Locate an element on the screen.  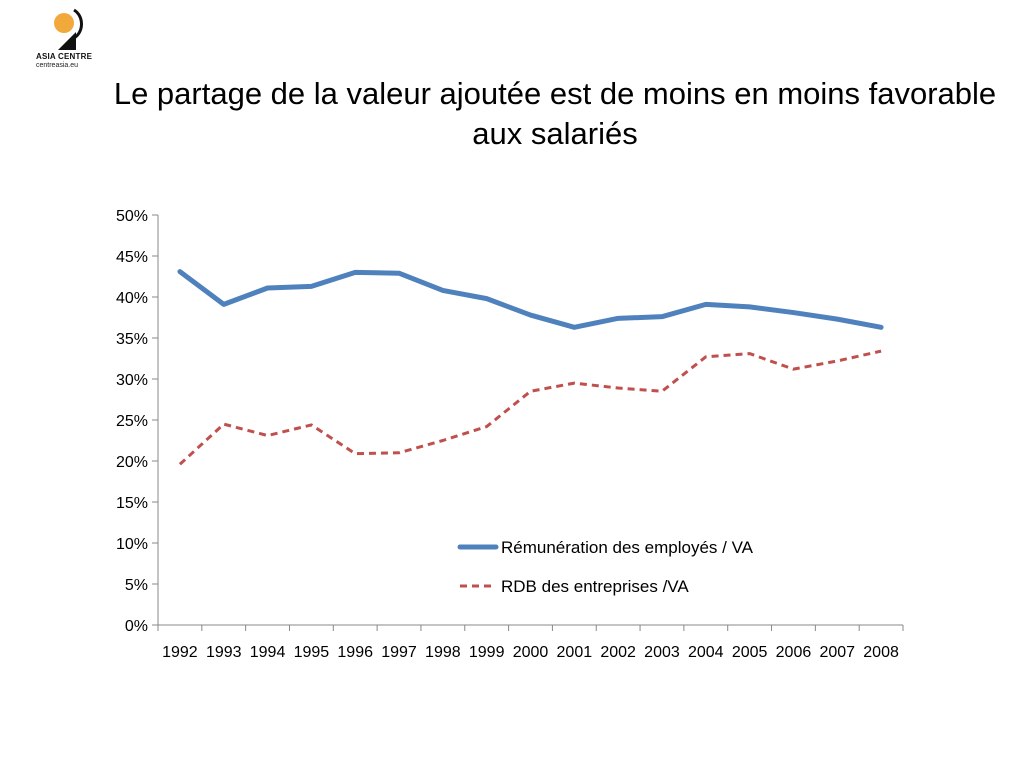
y-tick-label: 30% is located at coordinates (132, 380).